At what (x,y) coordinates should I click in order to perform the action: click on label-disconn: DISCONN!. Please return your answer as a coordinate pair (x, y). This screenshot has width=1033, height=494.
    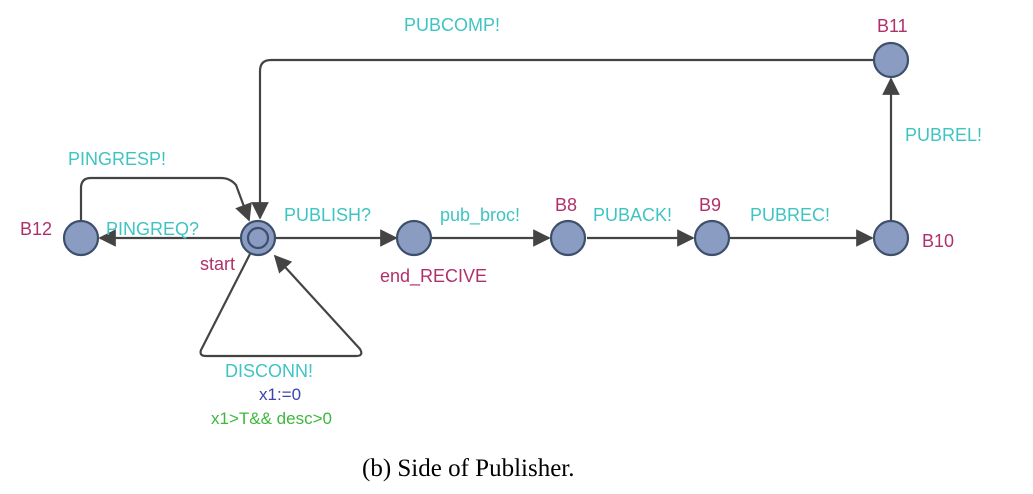
    Looking at the image, I should click on (269, 371).